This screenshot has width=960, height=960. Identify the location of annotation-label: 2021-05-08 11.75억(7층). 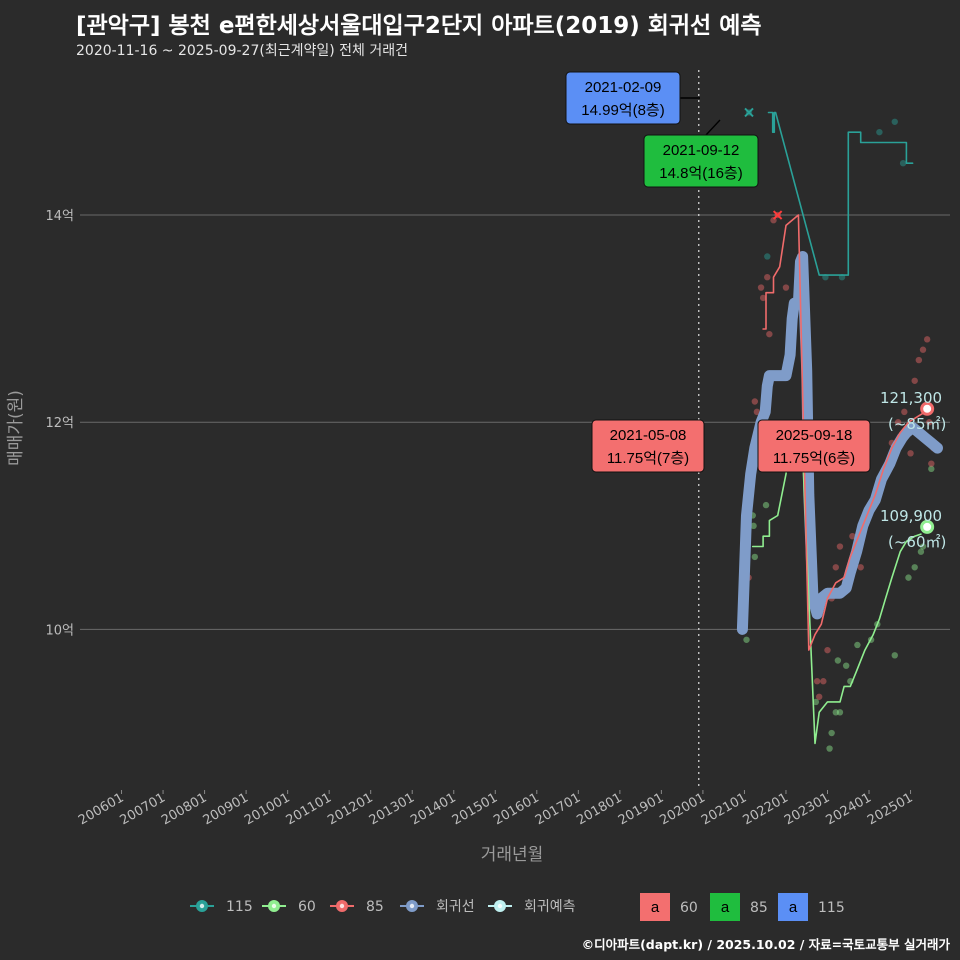
(648, 446).